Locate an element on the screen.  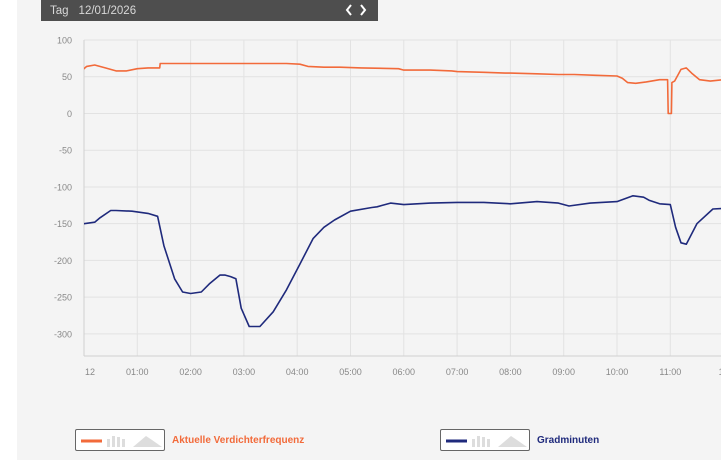
x-tick-label: 01:00 is located at coordinates (137, 372).